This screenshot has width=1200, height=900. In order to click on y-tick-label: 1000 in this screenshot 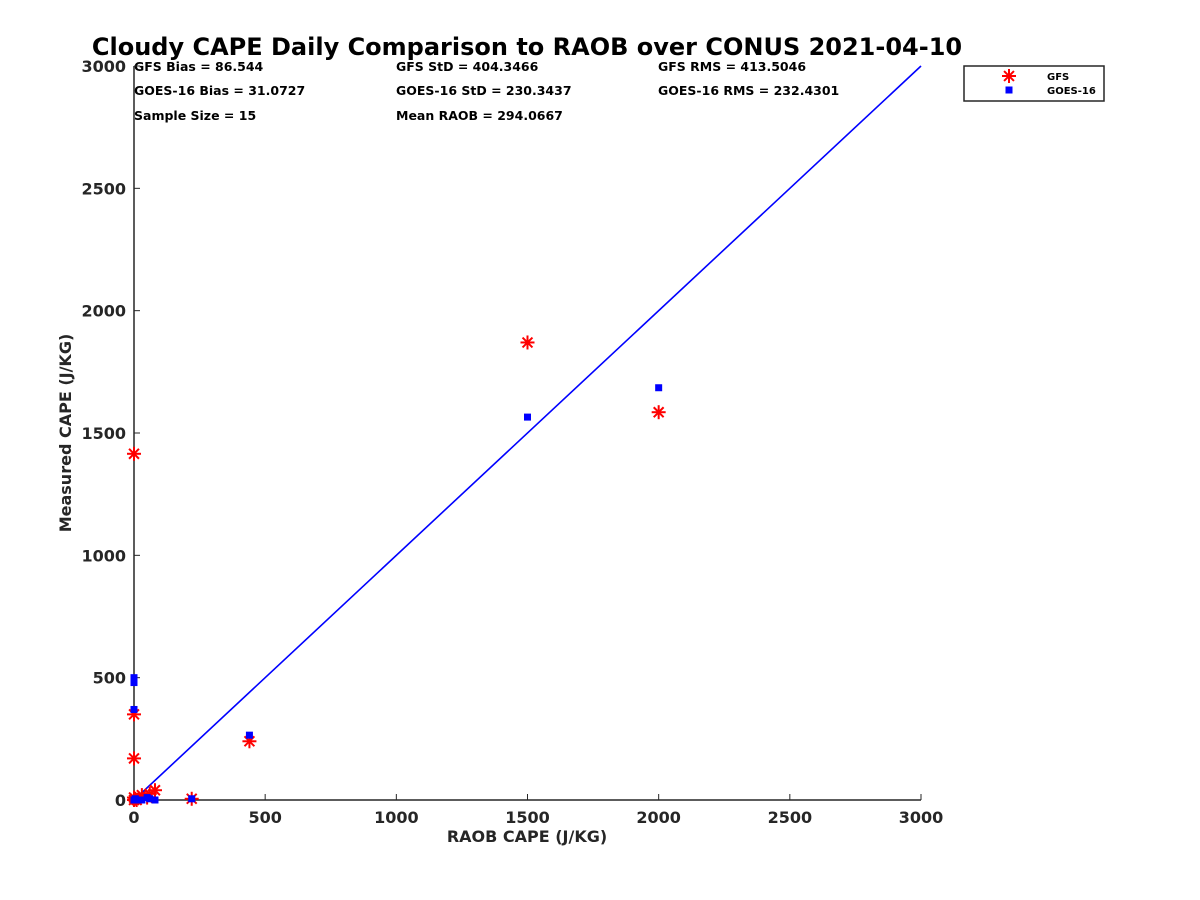, I will do `click(103, 555)`.